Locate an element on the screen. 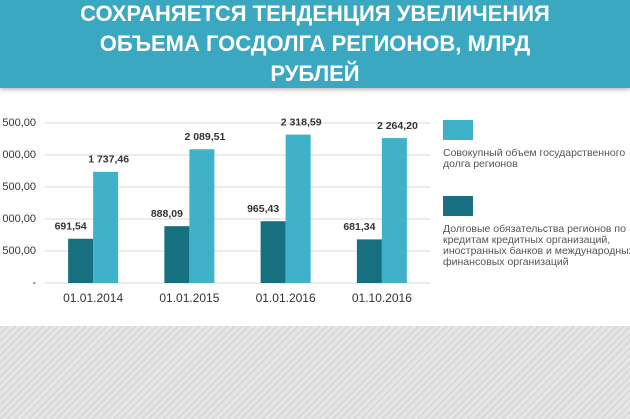 Image resolution: width=630 pixels, height=419 pixels. value-label: 681,34 is located at coordinates (359, 227).